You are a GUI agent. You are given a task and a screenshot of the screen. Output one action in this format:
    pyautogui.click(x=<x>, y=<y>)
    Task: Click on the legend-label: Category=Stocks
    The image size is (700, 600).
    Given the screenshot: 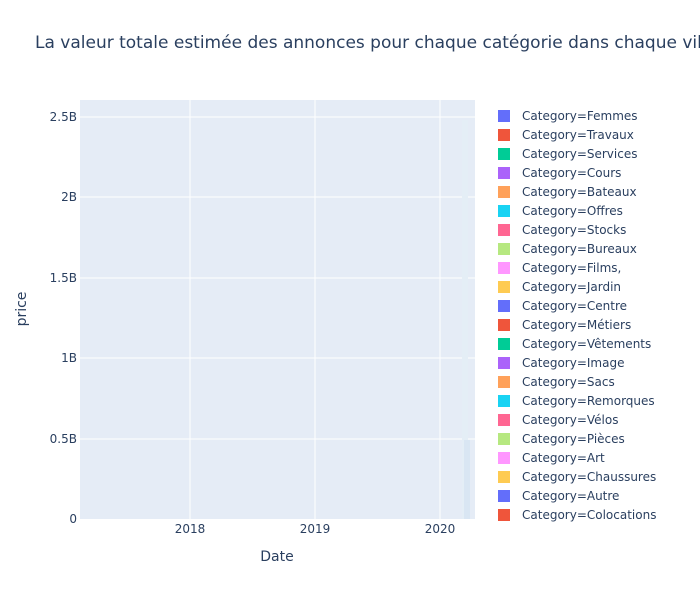 What is the action you would take?
    pyautogui.click(x=574, y=229)
    